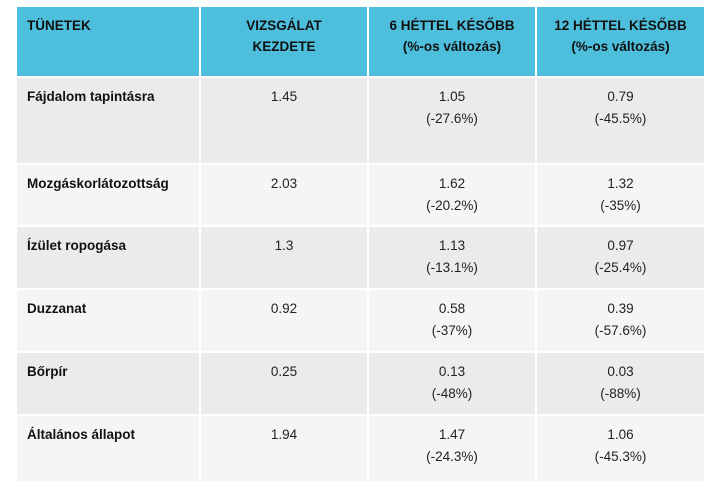  I want to click on week6-cell: 0.58 (-37%), so click(452, 320).